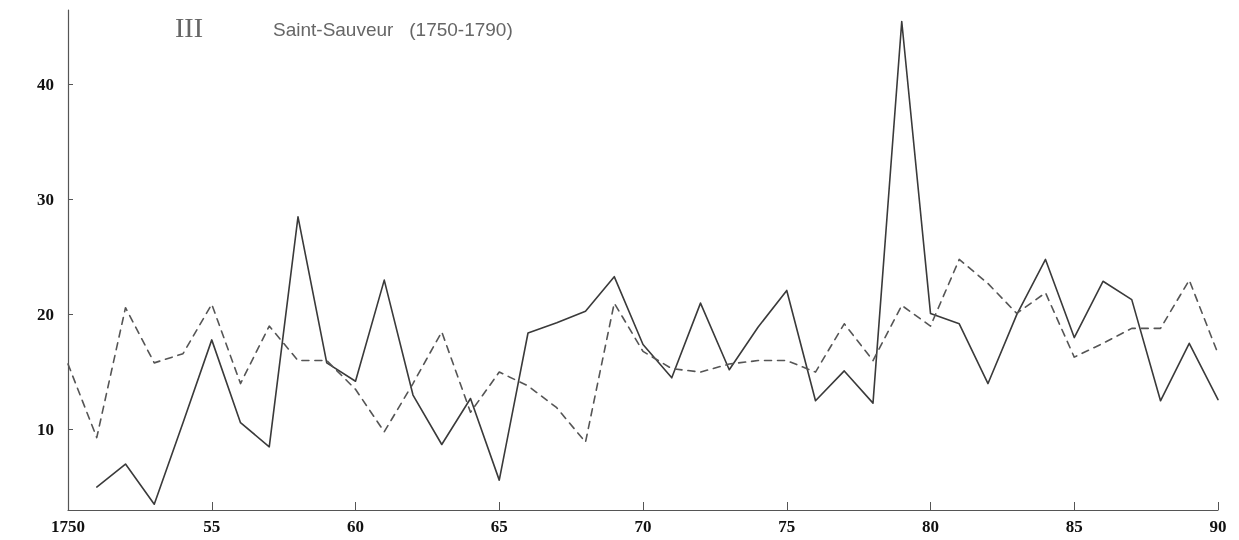 The height and width of the screenshot is (540, 1239). I want to click on x-tick-label: 75, so click(787, 526).